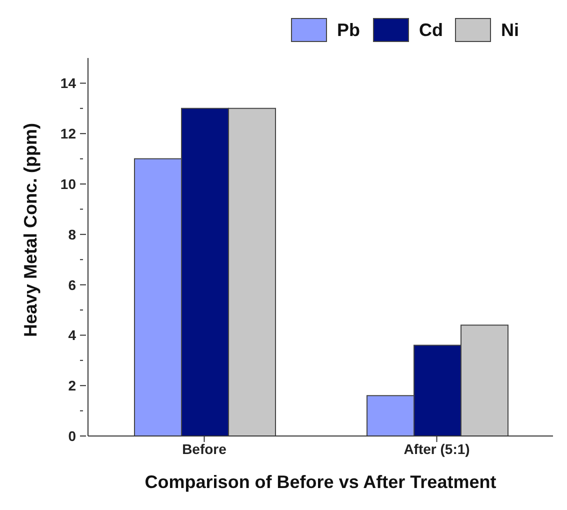 Image resolution: width=567 pixels, height=510 pixels. I want to click on y-tick-label: 6, so click(72, 284).